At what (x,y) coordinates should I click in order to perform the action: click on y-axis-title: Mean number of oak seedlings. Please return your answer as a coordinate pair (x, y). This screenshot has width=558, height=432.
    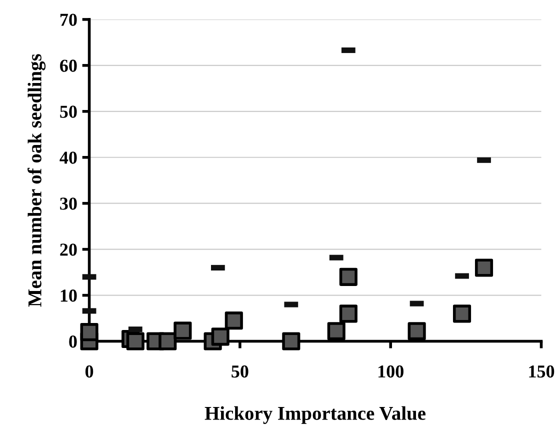
    Looking at the image, I should click on (37, 180).